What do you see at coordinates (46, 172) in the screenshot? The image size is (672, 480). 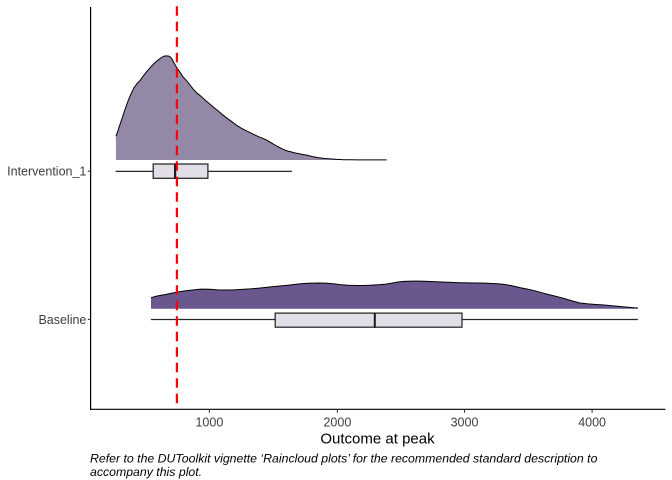 I see `svg-text: Intervention_1` at bounding box center [46, 172].